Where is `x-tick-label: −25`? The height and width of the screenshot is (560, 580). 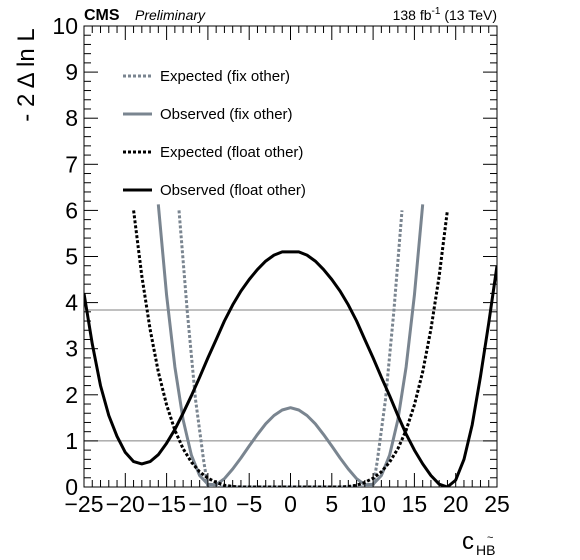
x-tick-label: −25 is located at coordinates (83, 504).